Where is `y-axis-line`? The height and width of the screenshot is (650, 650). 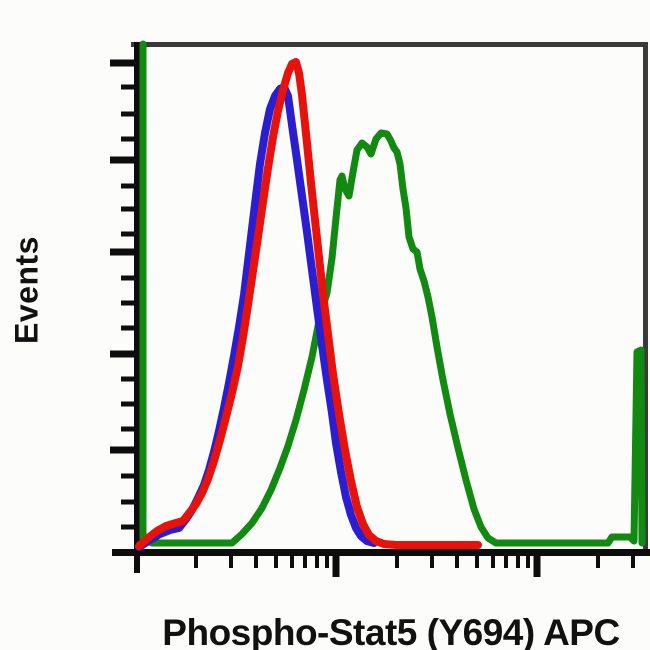 y-axis-line is located at coordinates (137, 307).